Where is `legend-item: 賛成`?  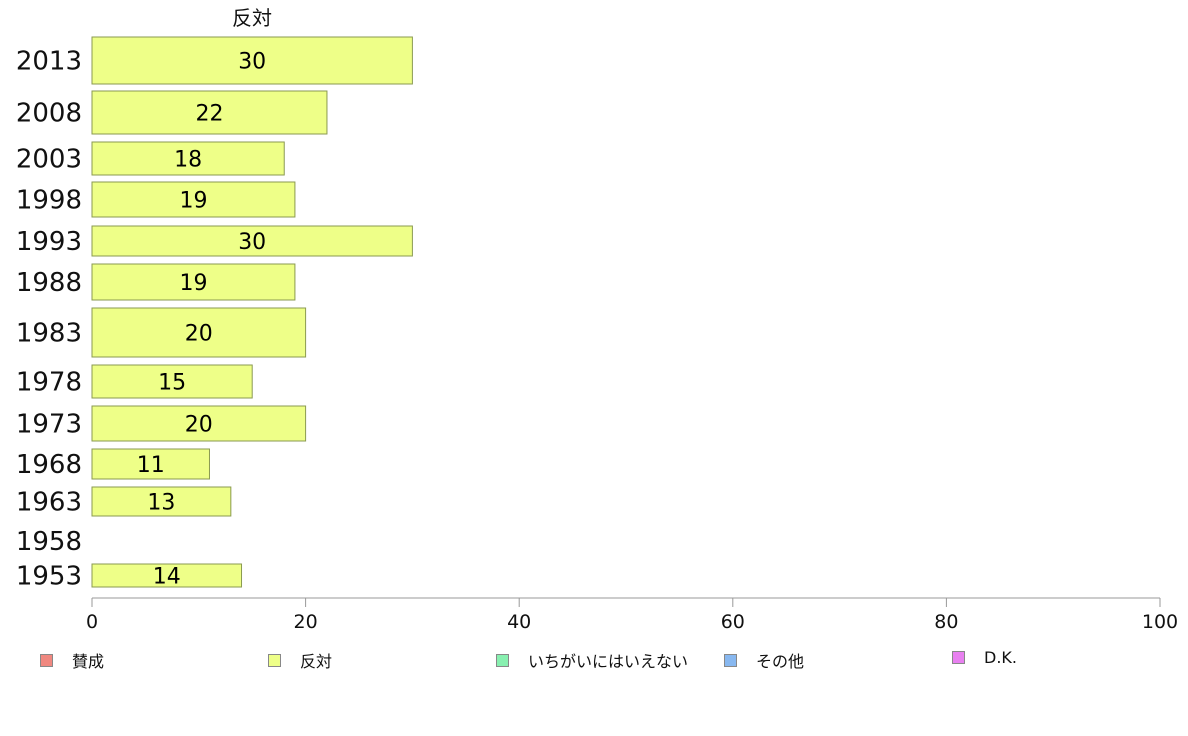
legend-item: 賛成 is located at coordinates (72, 660).